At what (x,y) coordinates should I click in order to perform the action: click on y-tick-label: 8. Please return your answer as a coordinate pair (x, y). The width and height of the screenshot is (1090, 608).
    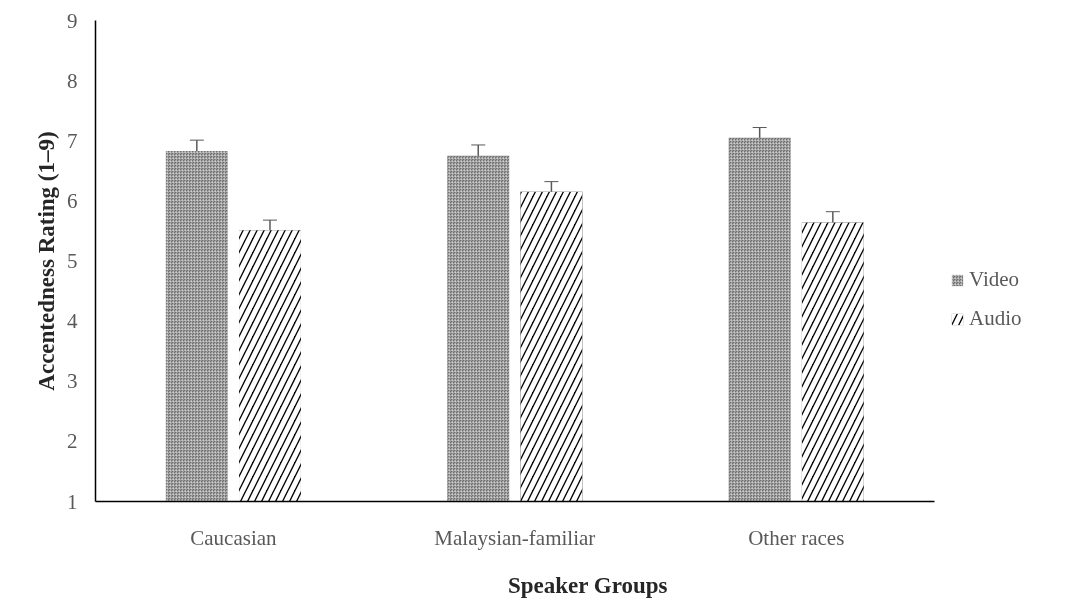
    Looking at the image, I should click on (72, 80).